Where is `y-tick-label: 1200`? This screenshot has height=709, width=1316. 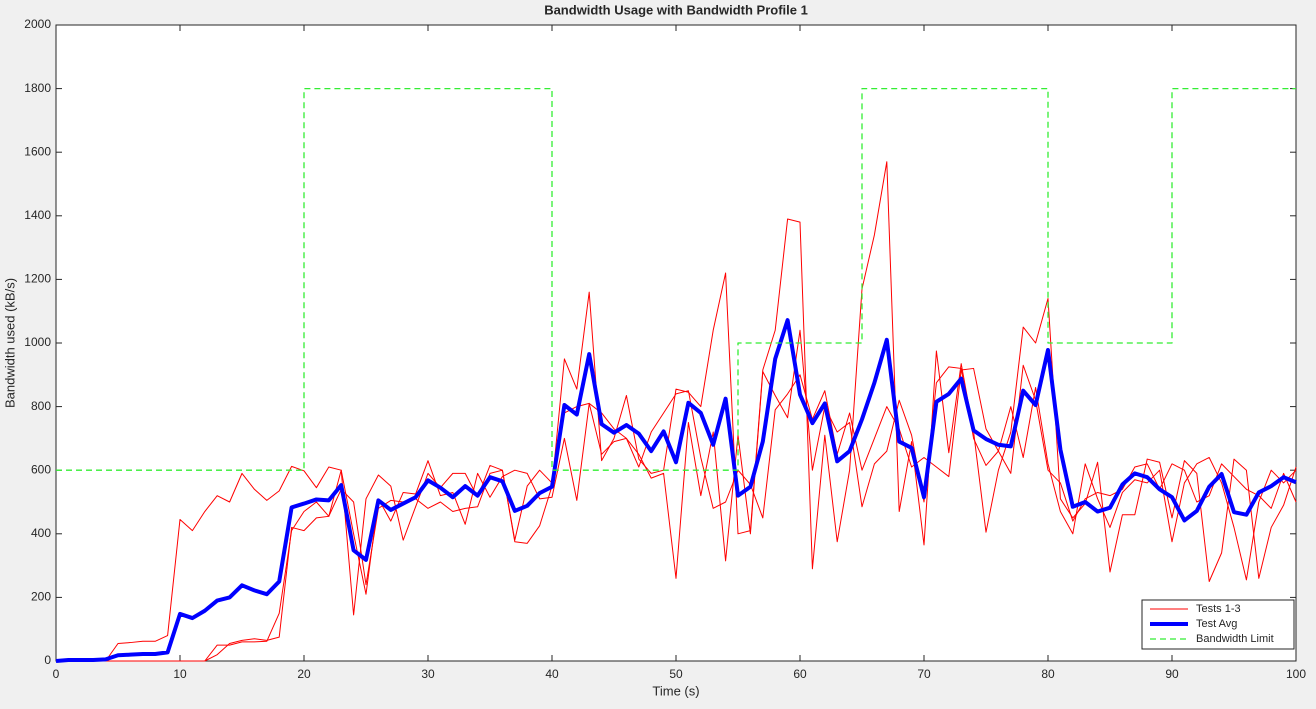 y-tick-label: 1200 is located at coordinates (37, 279).